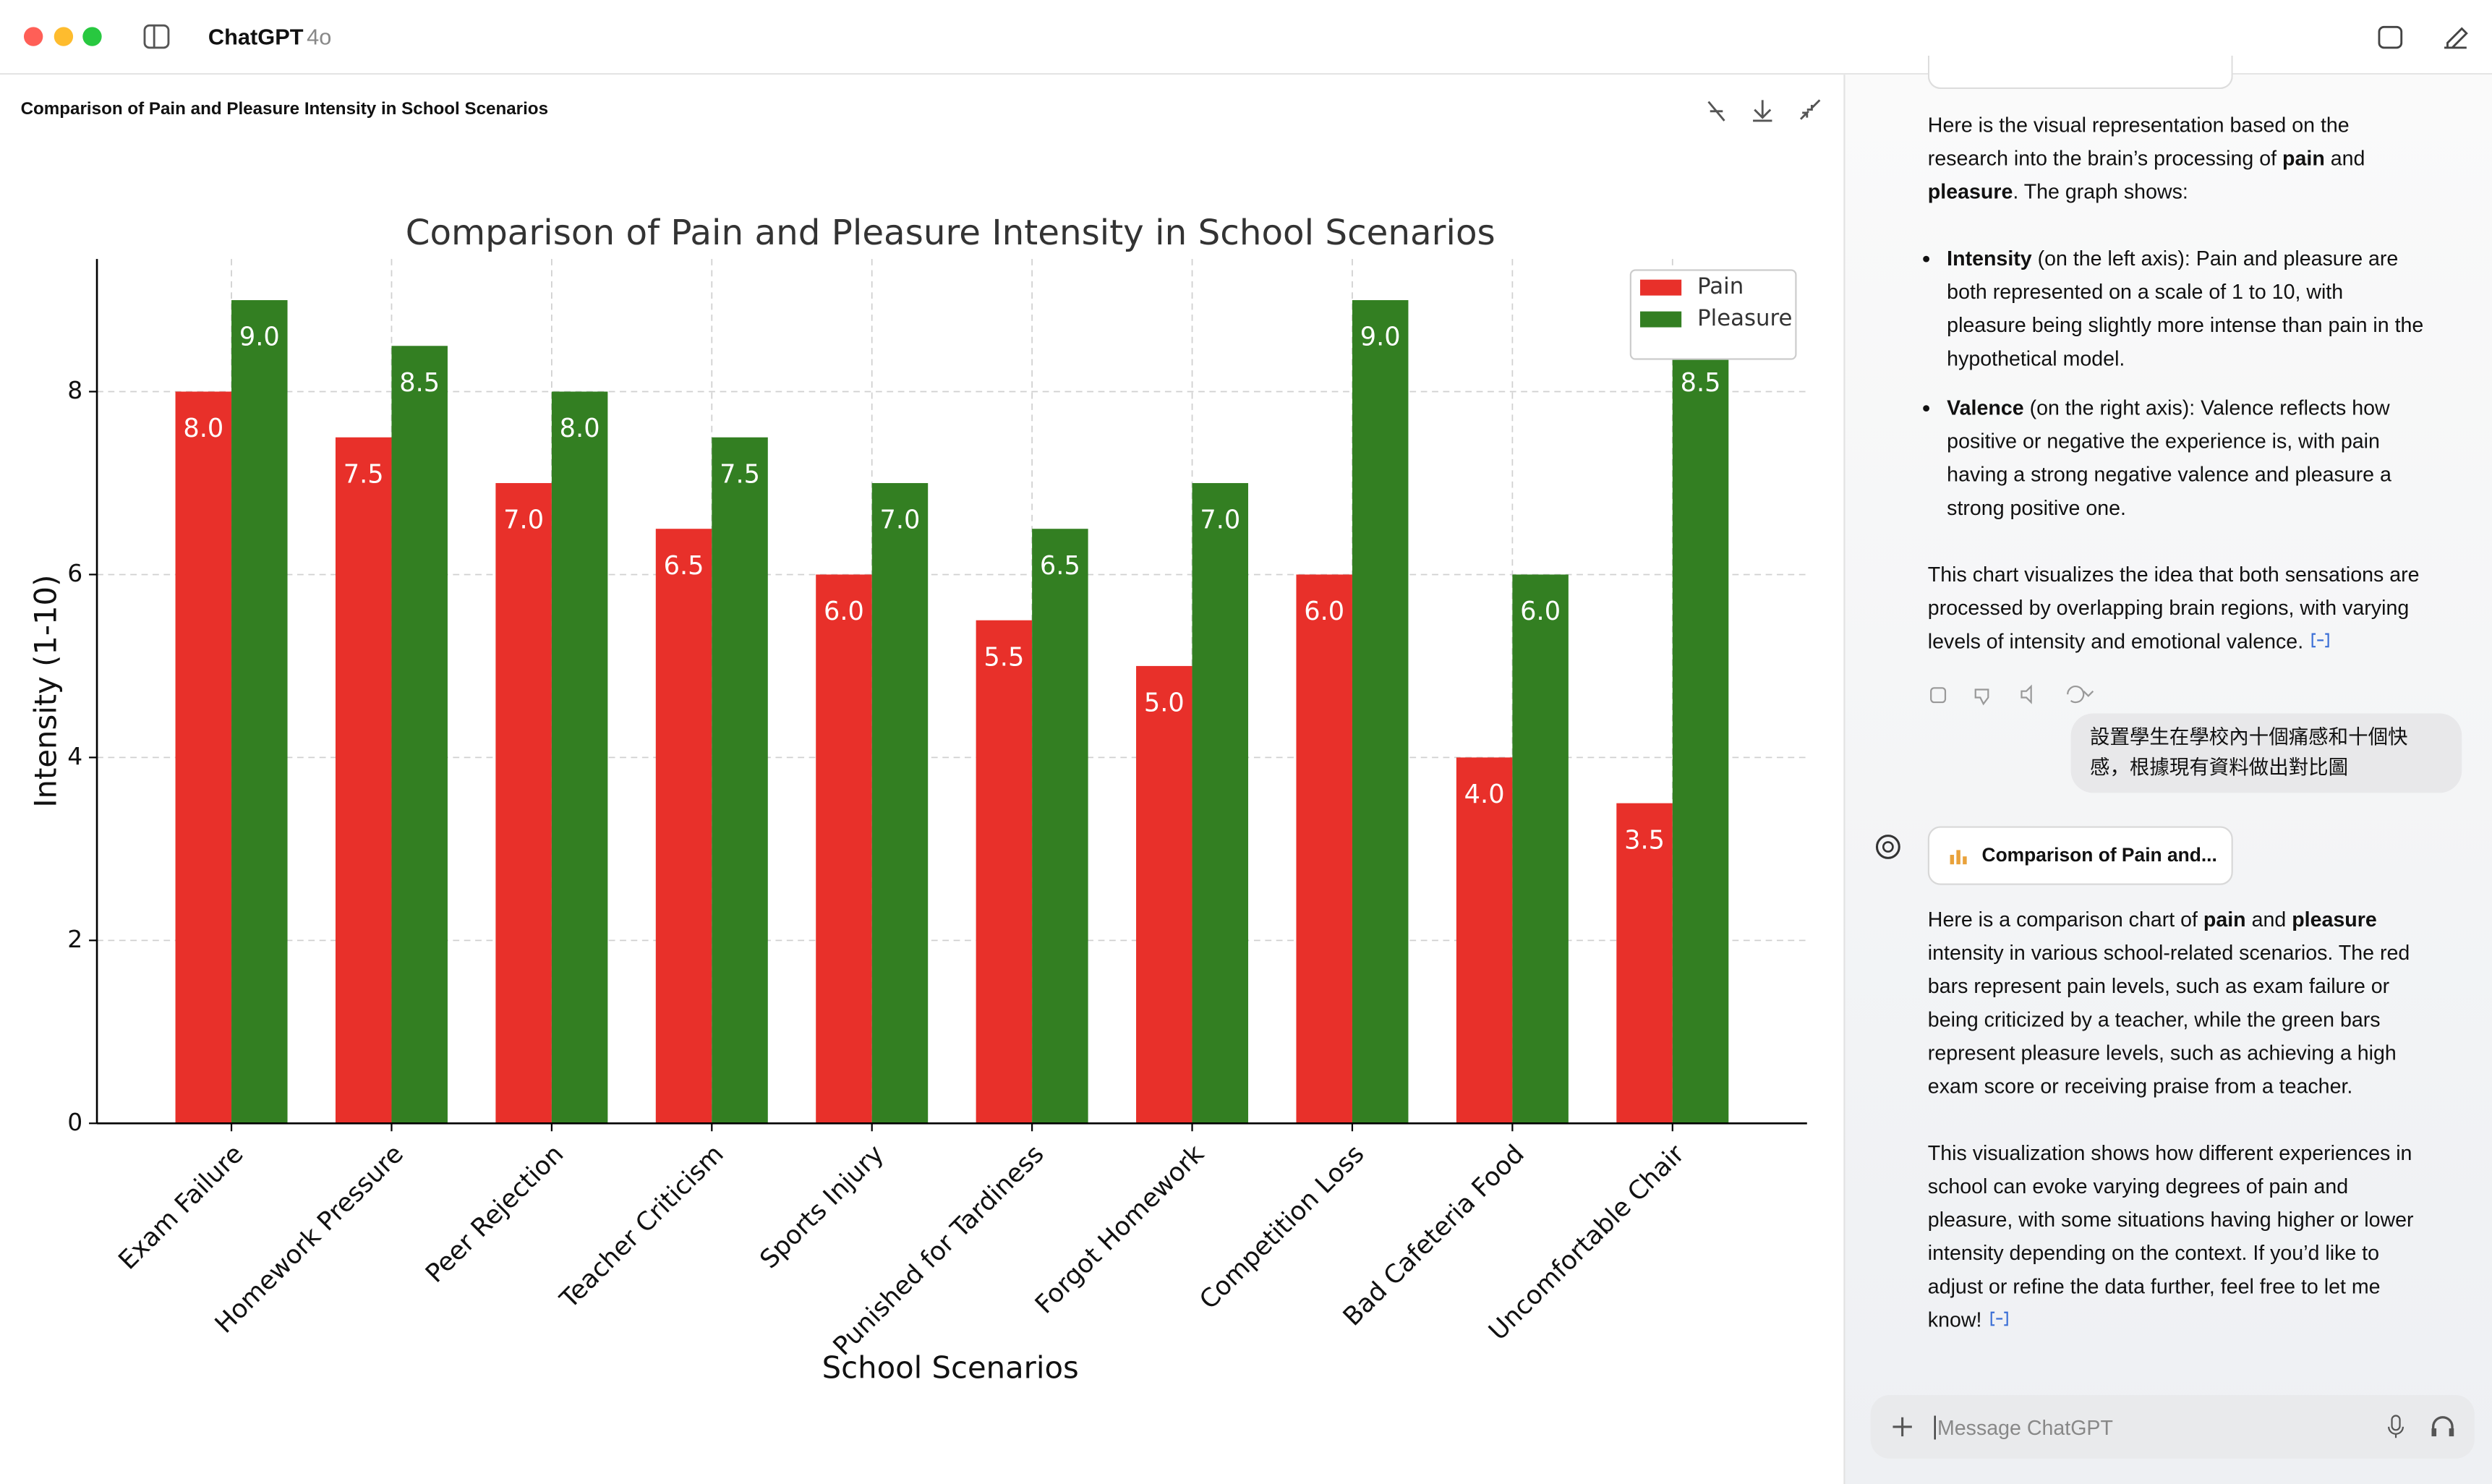 The image size is (2492, 1484). Describe the element at coordinates (2390, 37) in the screenshot. I see `share-icon` at that location.